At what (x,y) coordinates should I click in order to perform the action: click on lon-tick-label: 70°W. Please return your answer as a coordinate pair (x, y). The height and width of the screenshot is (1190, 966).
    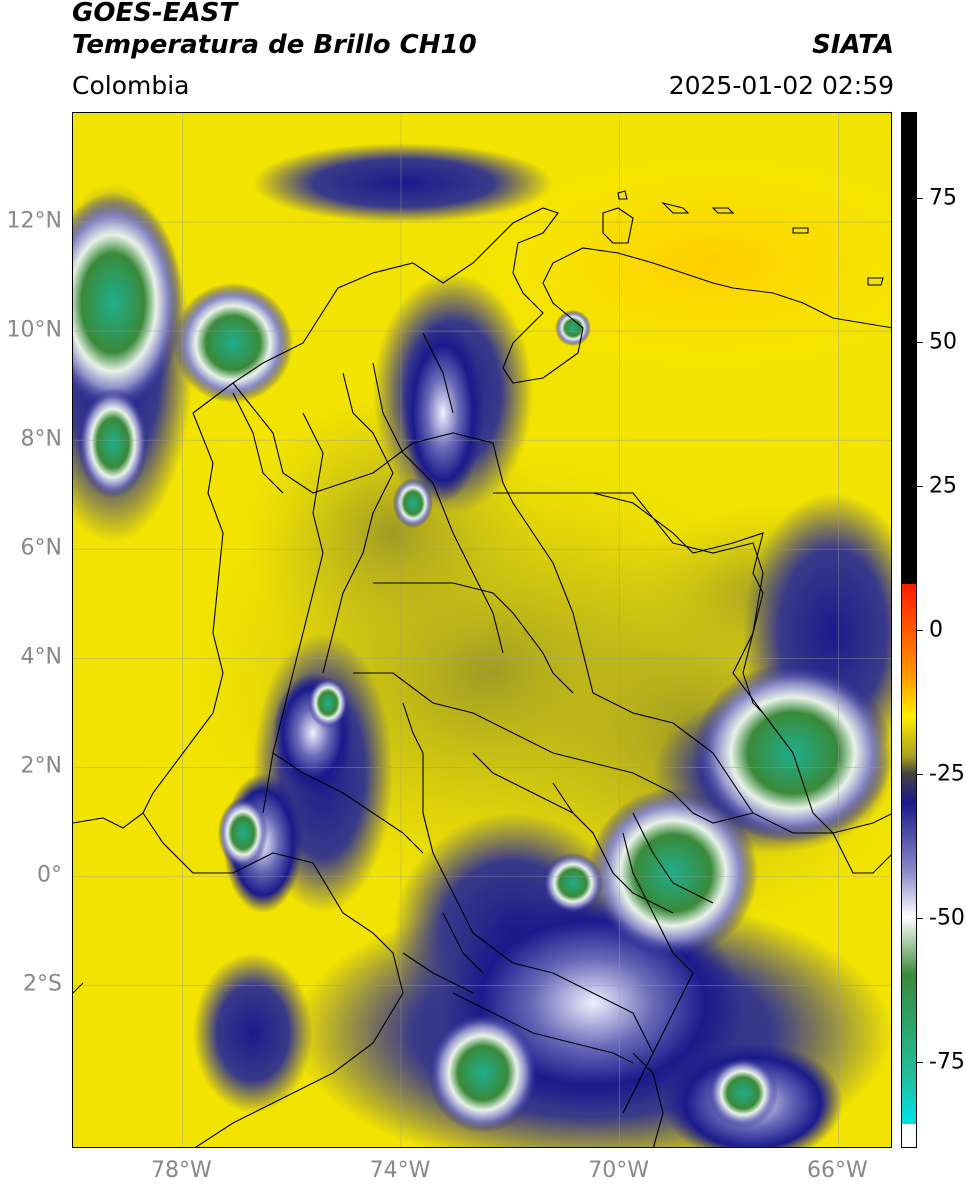
    Looking at the image, I should click on (619, 1170).